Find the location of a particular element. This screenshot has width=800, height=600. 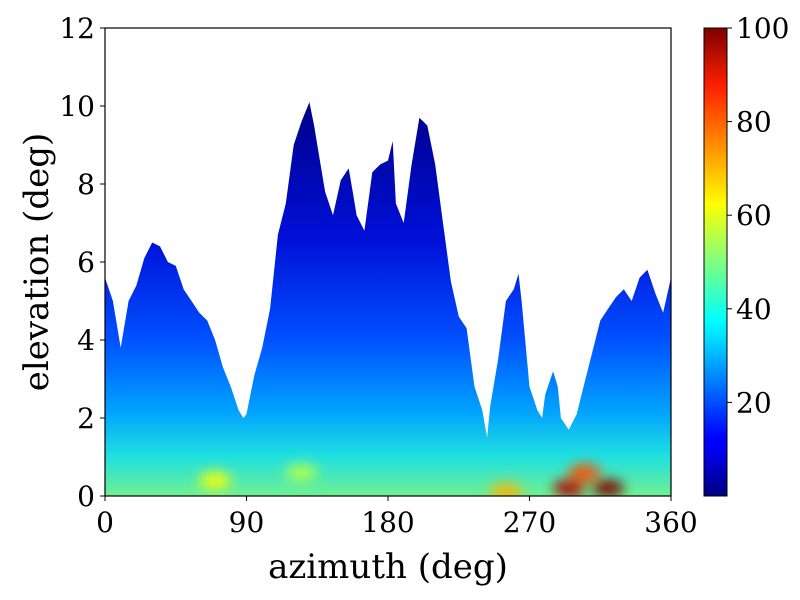

y-tick-label: 12 is located at coordinates (77, 28).